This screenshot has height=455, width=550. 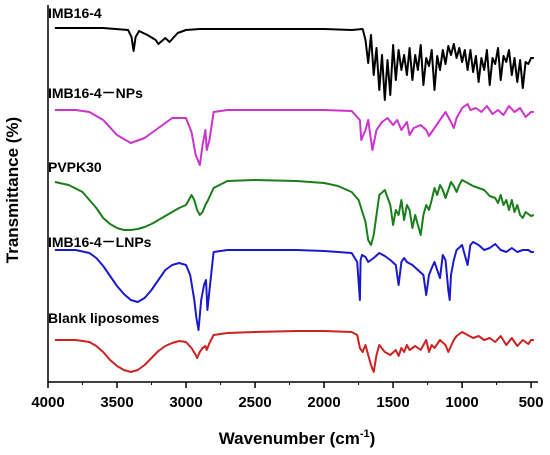 What do you see at coordinates (185, 402) in the screenshot?
I see `x-tick-label: 3000` at bounding box center [185, 402].